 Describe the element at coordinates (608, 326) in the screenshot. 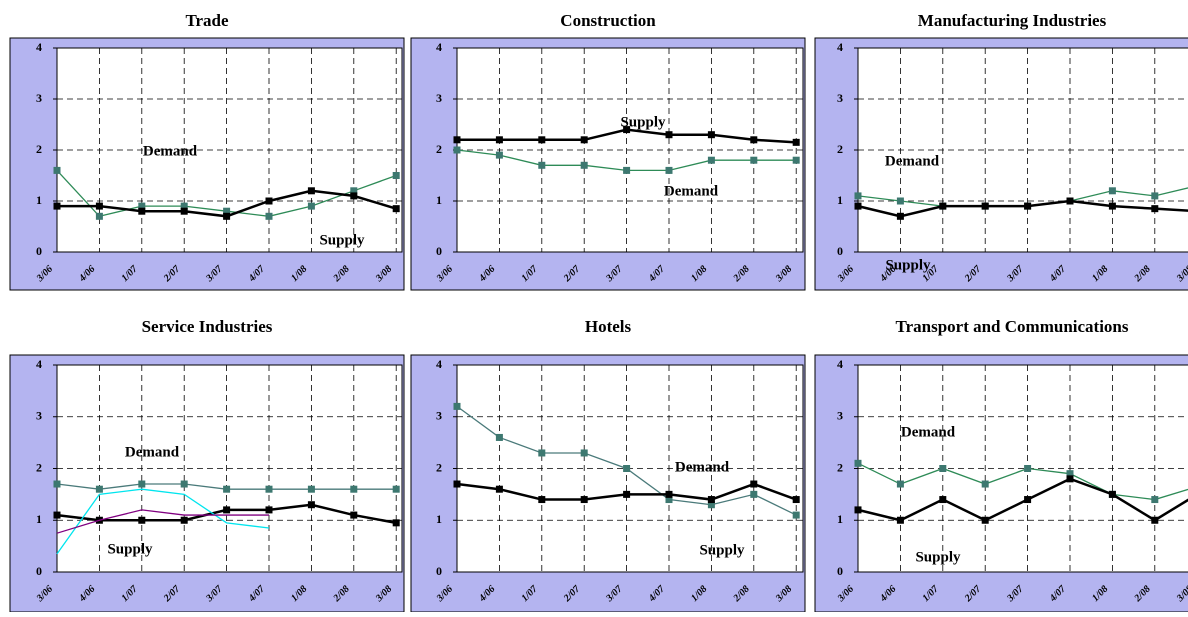

I see `chart-title: Hotels` at that location.